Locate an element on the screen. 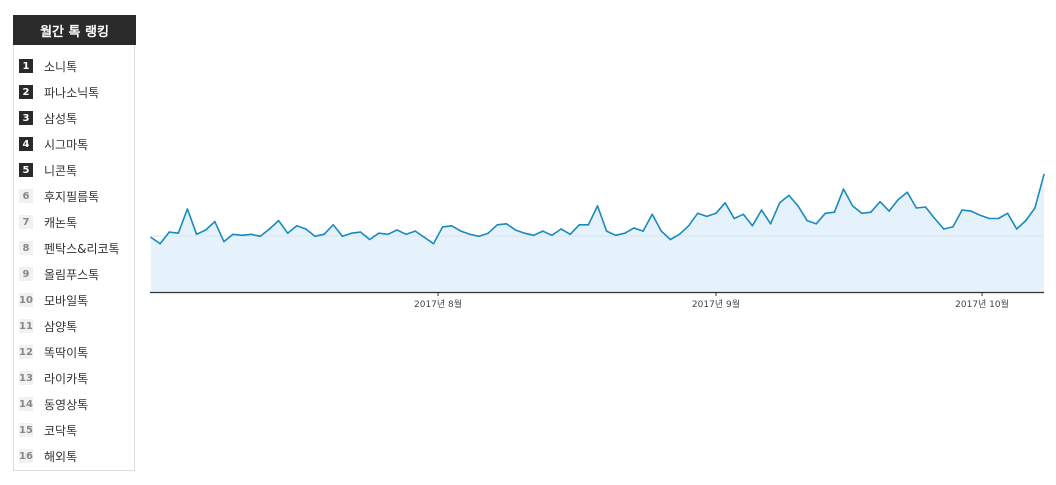 The image size is (1056, 485). ranking-item: 13 라이카톡 is located at coordinates (74, 378).